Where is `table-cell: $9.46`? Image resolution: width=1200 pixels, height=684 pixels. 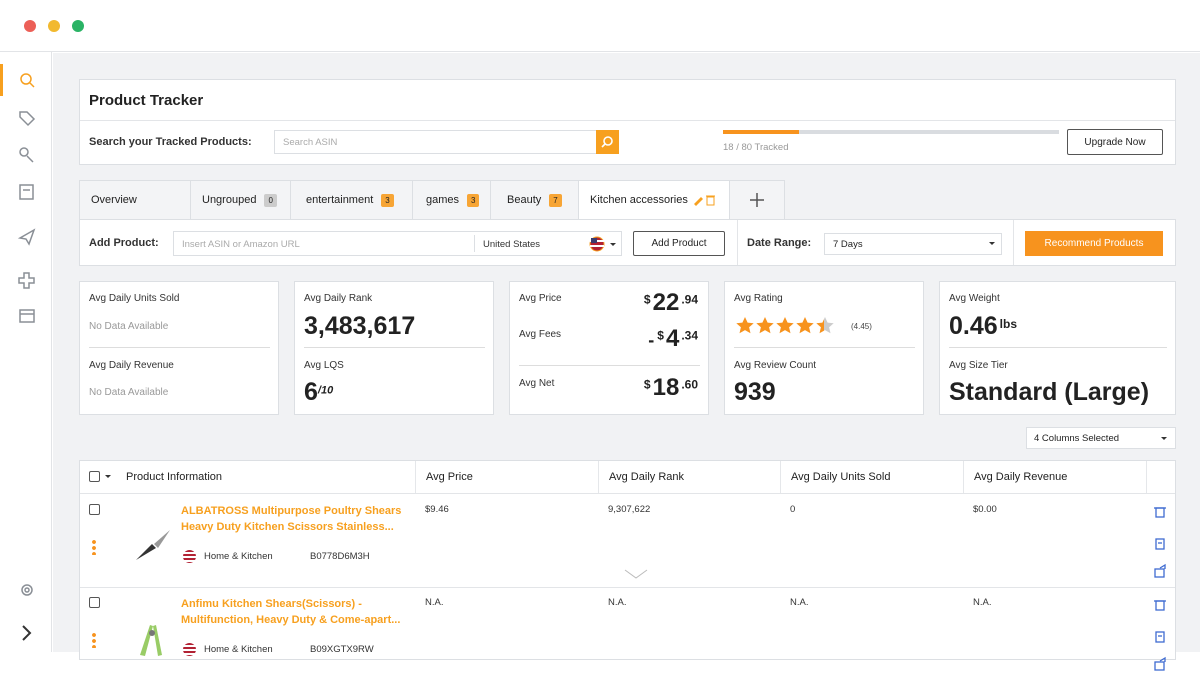 table-cell: $9.46 is located at coordinates (437, 509).